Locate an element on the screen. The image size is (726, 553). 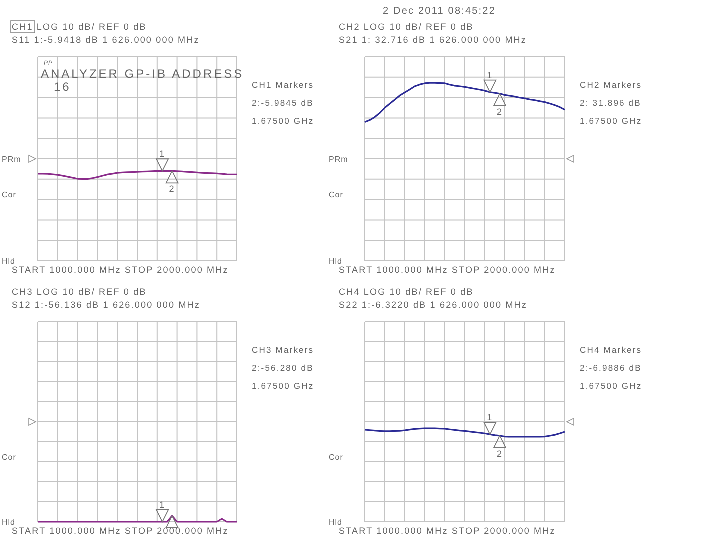
text: ANALYZER GP-IB ADDRESS is located at coordinates (142, 74).